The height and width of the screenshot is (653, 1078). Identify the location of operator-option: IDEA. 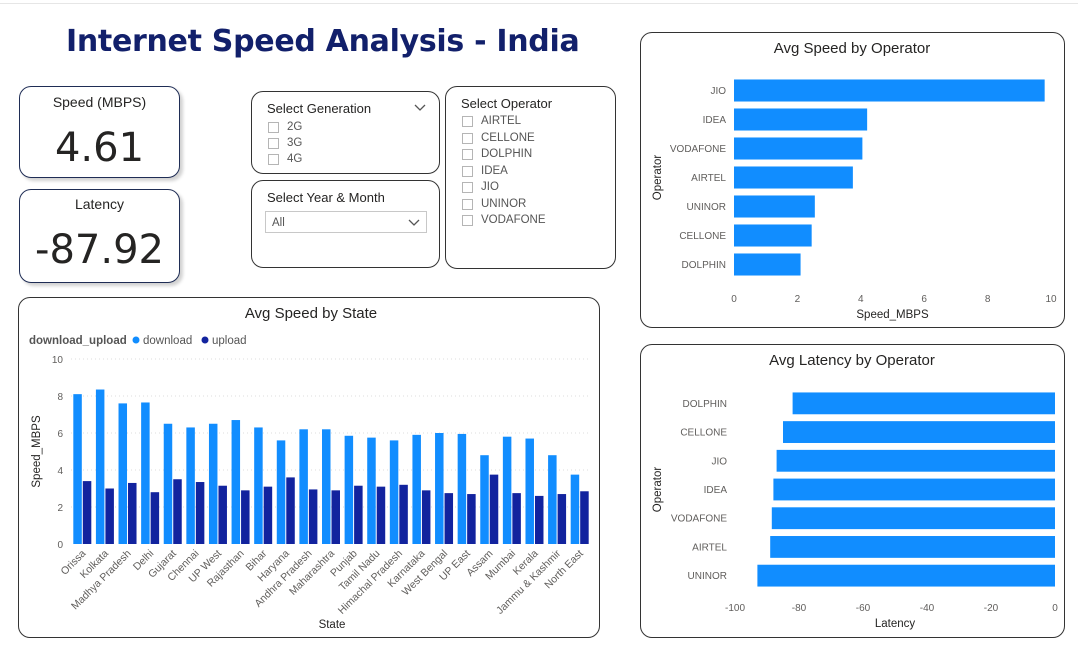
(485, 171).